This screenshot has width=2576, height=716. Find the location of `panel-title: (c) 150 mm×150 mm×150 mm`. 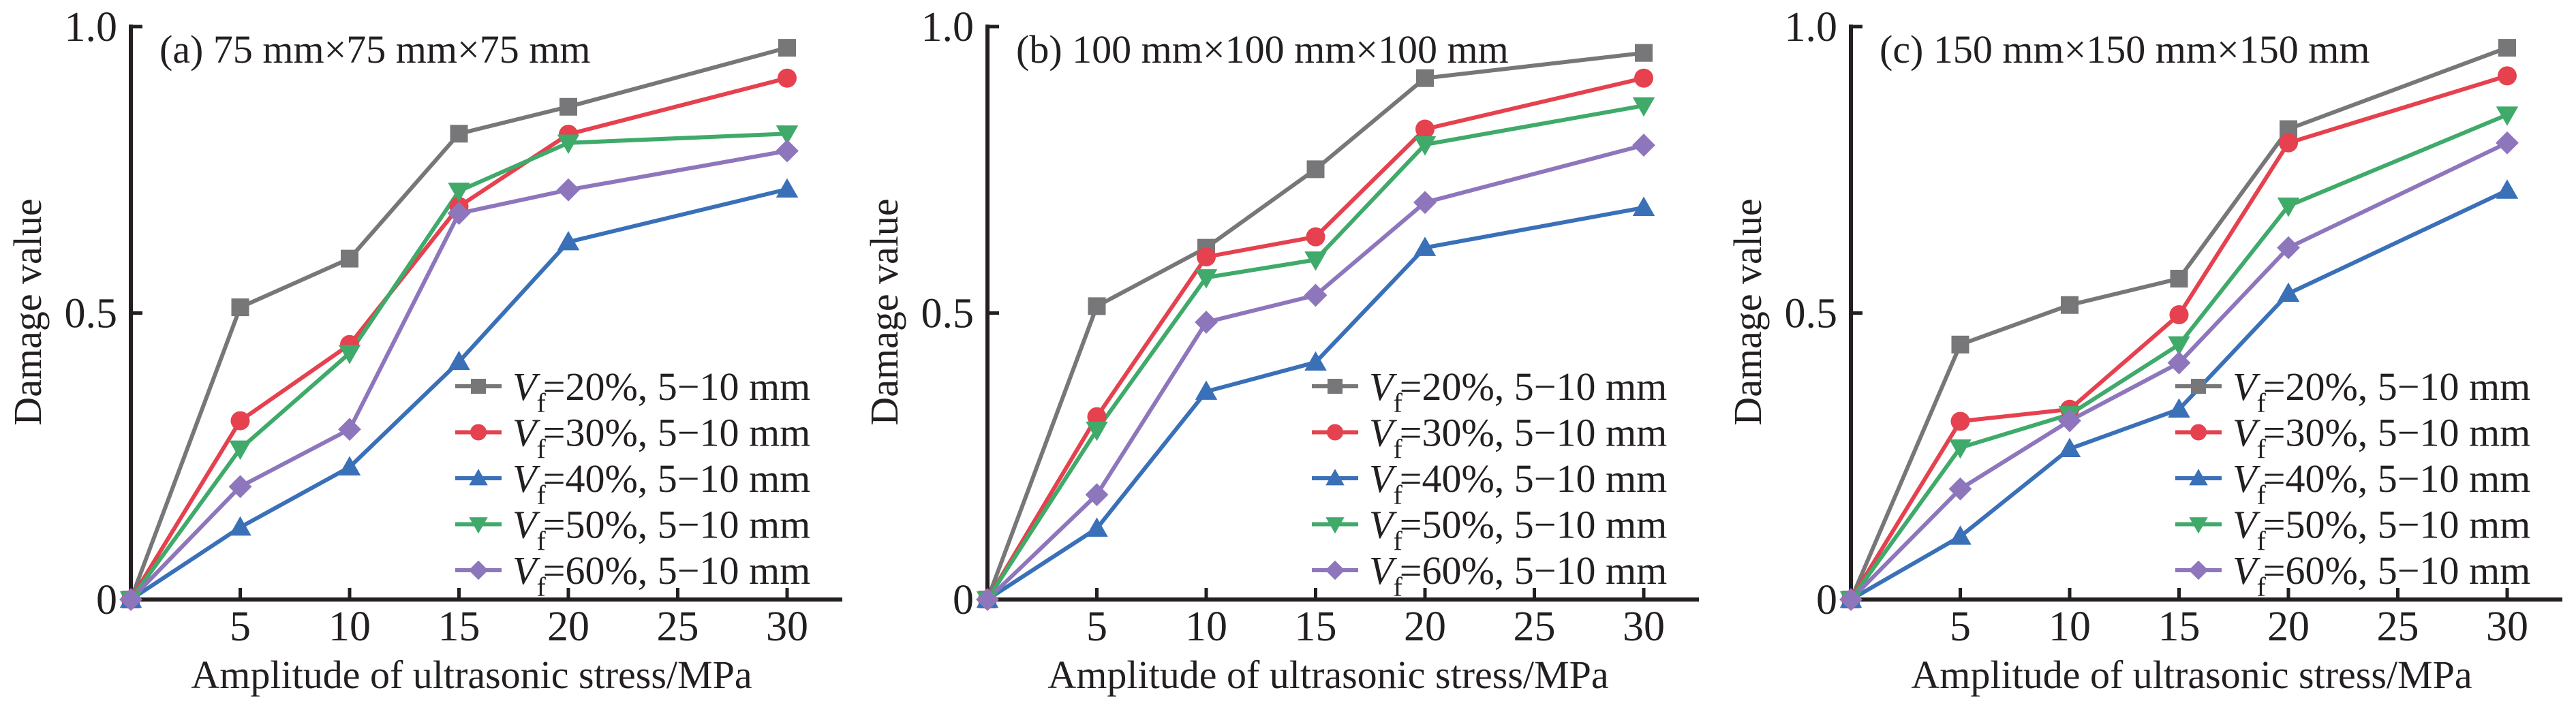

panel-title: (c) 150 mm×150 mm×150 mm is located at coordinates (2125, 49).